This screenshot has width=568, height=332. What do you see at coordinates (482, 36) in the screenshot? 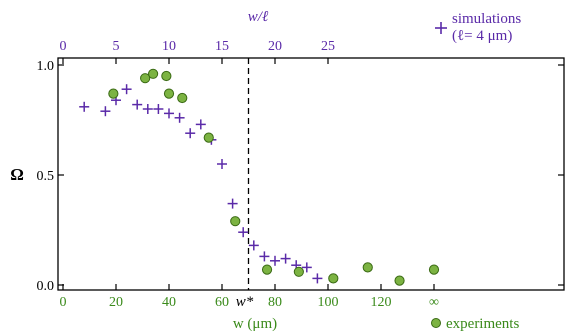
I see `legend-simulations-sublabel: (ℓ= 4 μm)` at bounding box center [482, 36].